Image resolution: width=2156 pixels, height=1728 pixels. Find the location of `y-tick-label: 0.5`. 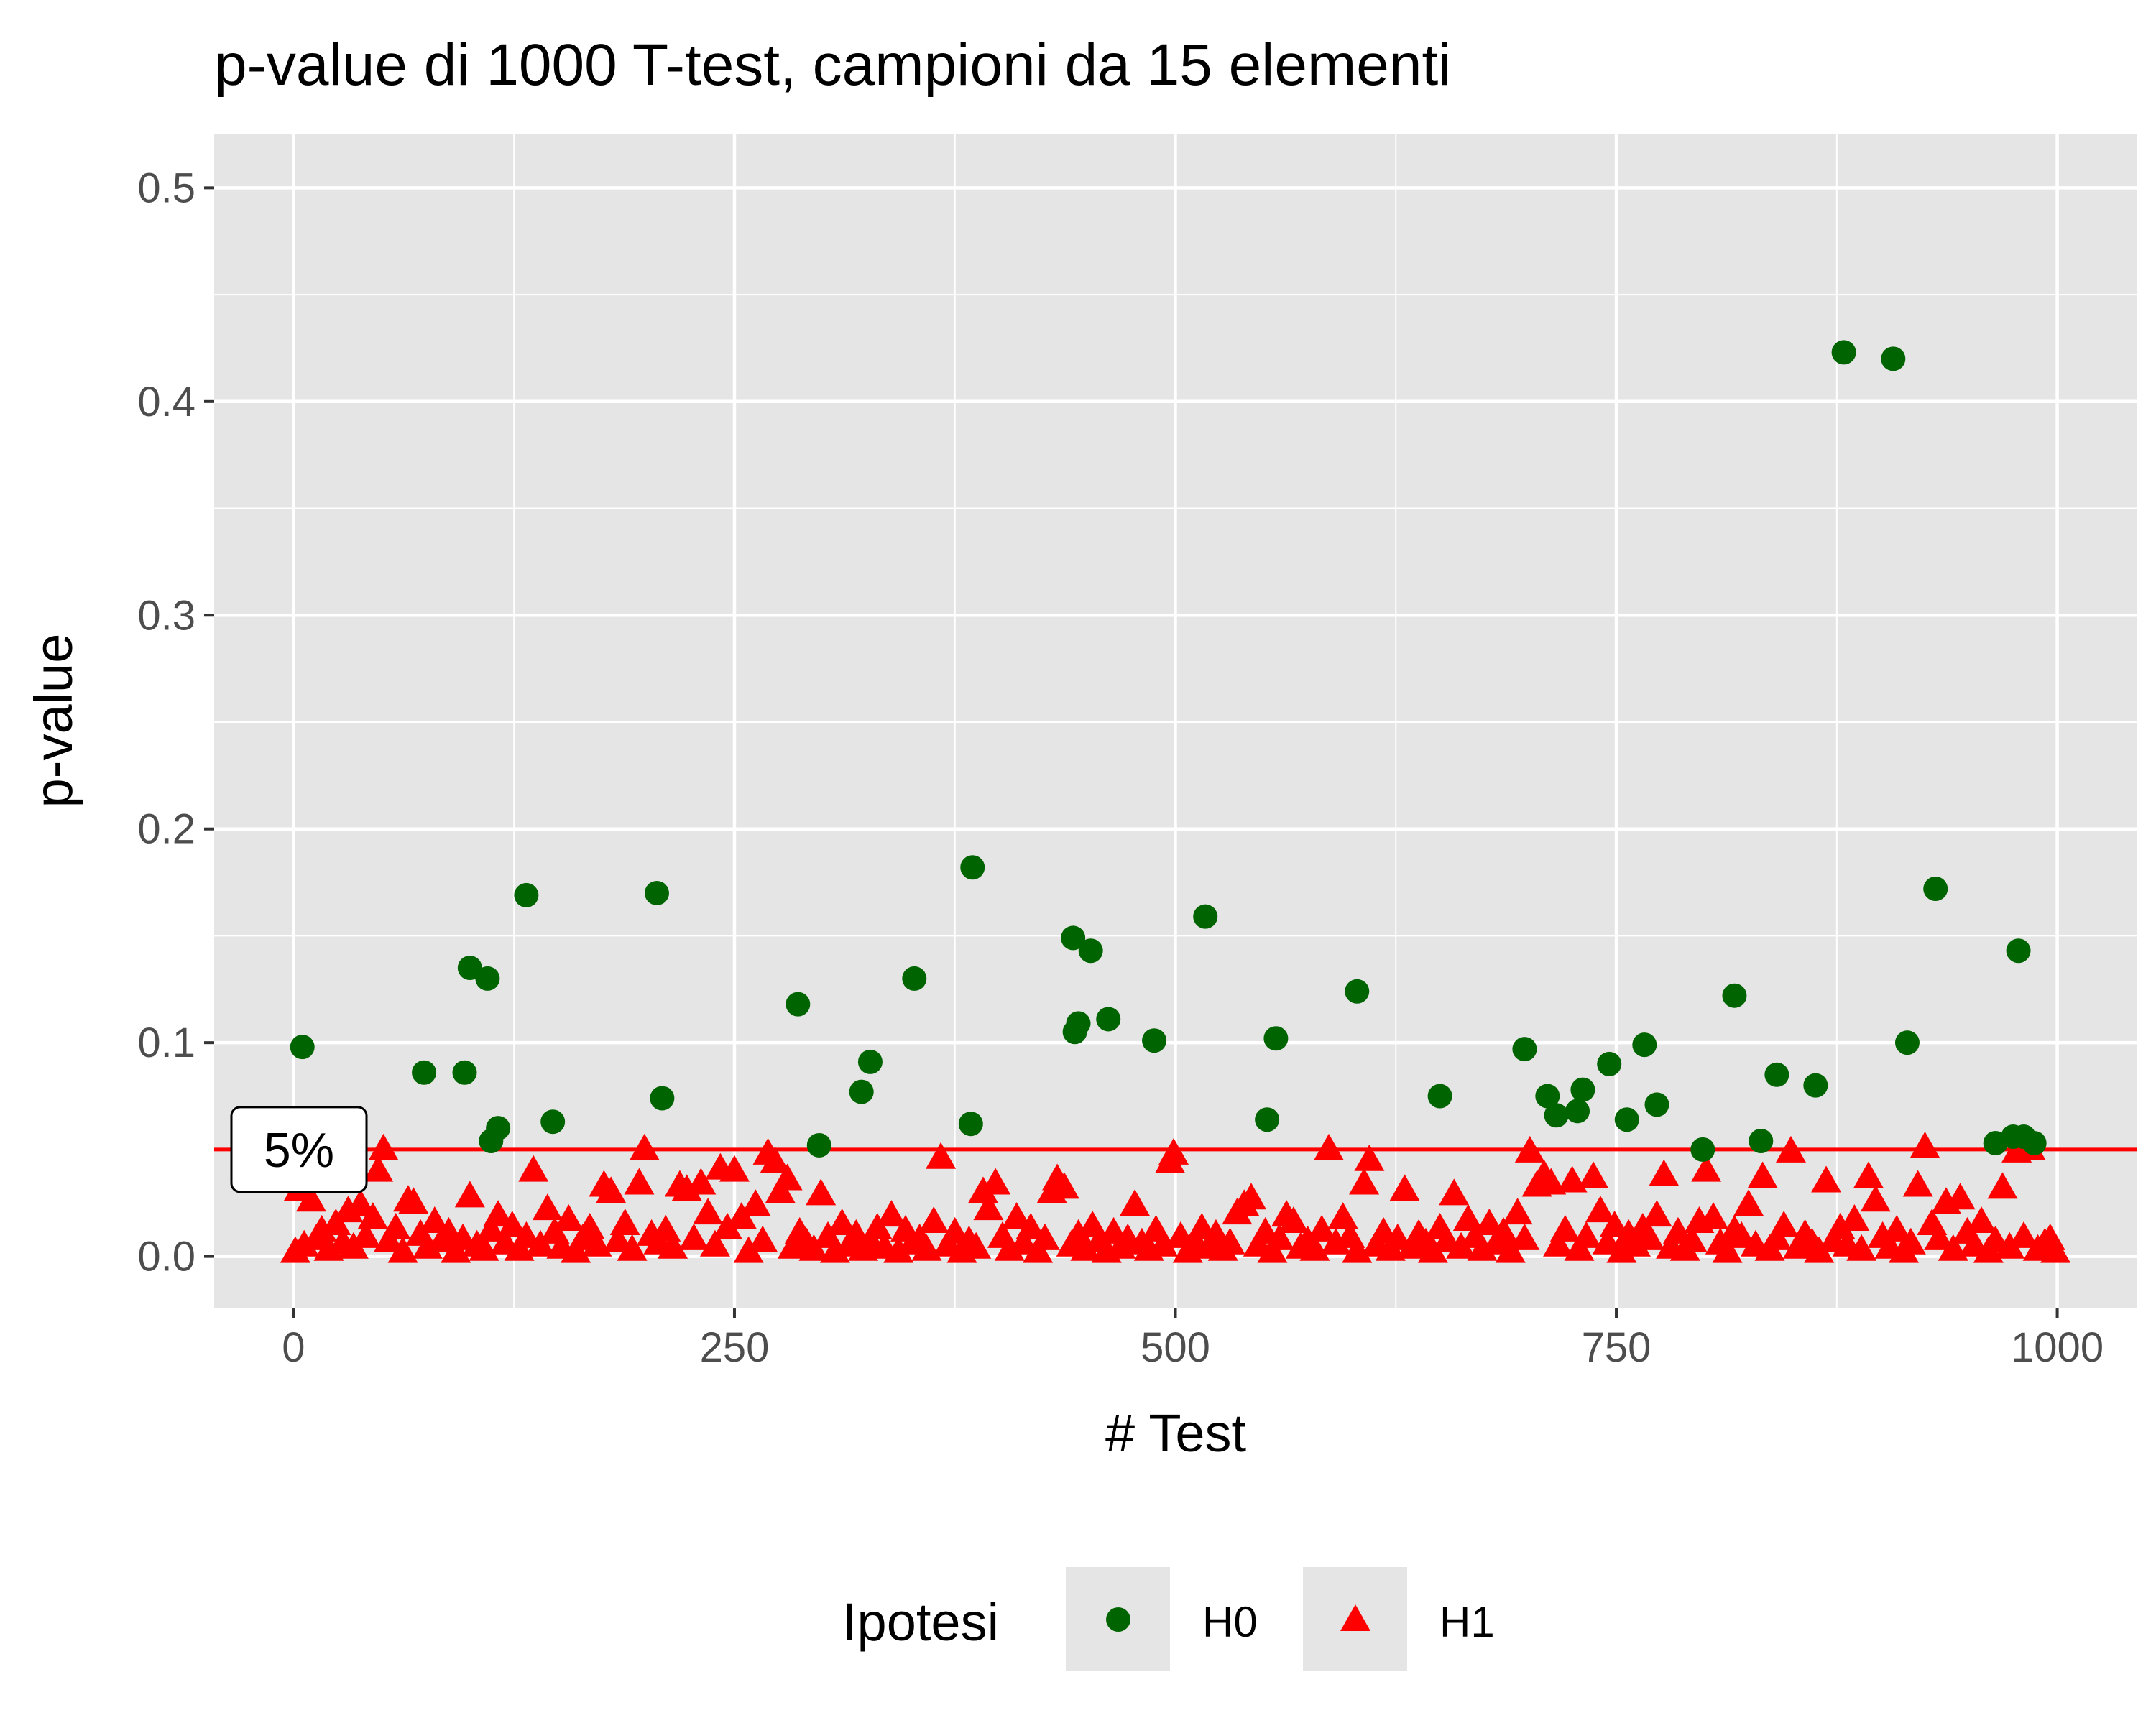

y-tick-label: 0.5 is located at coordinates (166, 188).